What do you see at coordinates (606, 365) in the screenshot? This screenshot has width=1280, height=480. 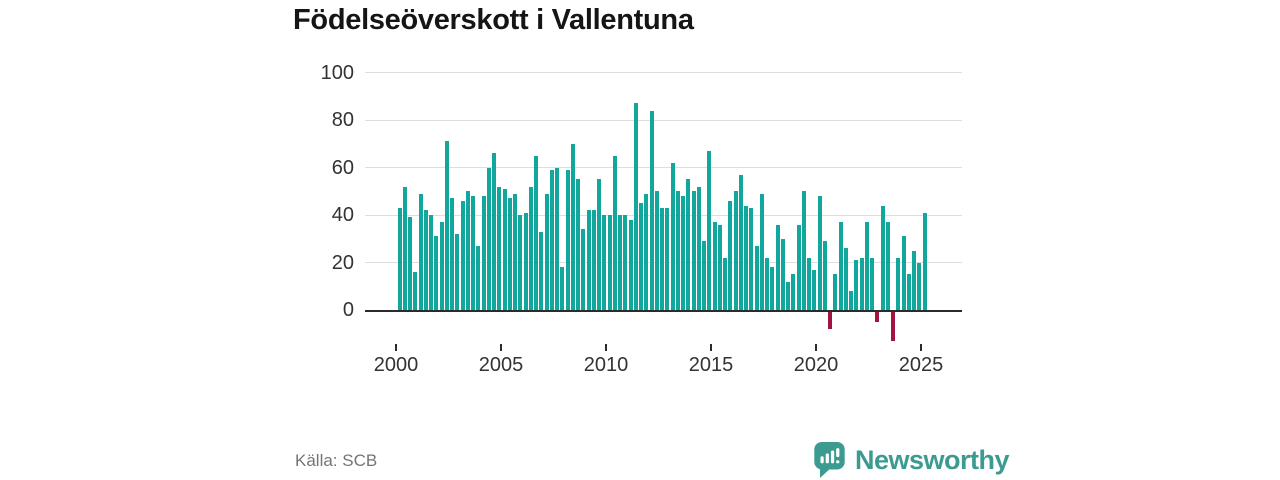 I see `x-axis-tick-label: 2010` at bounding box center [606, 365].